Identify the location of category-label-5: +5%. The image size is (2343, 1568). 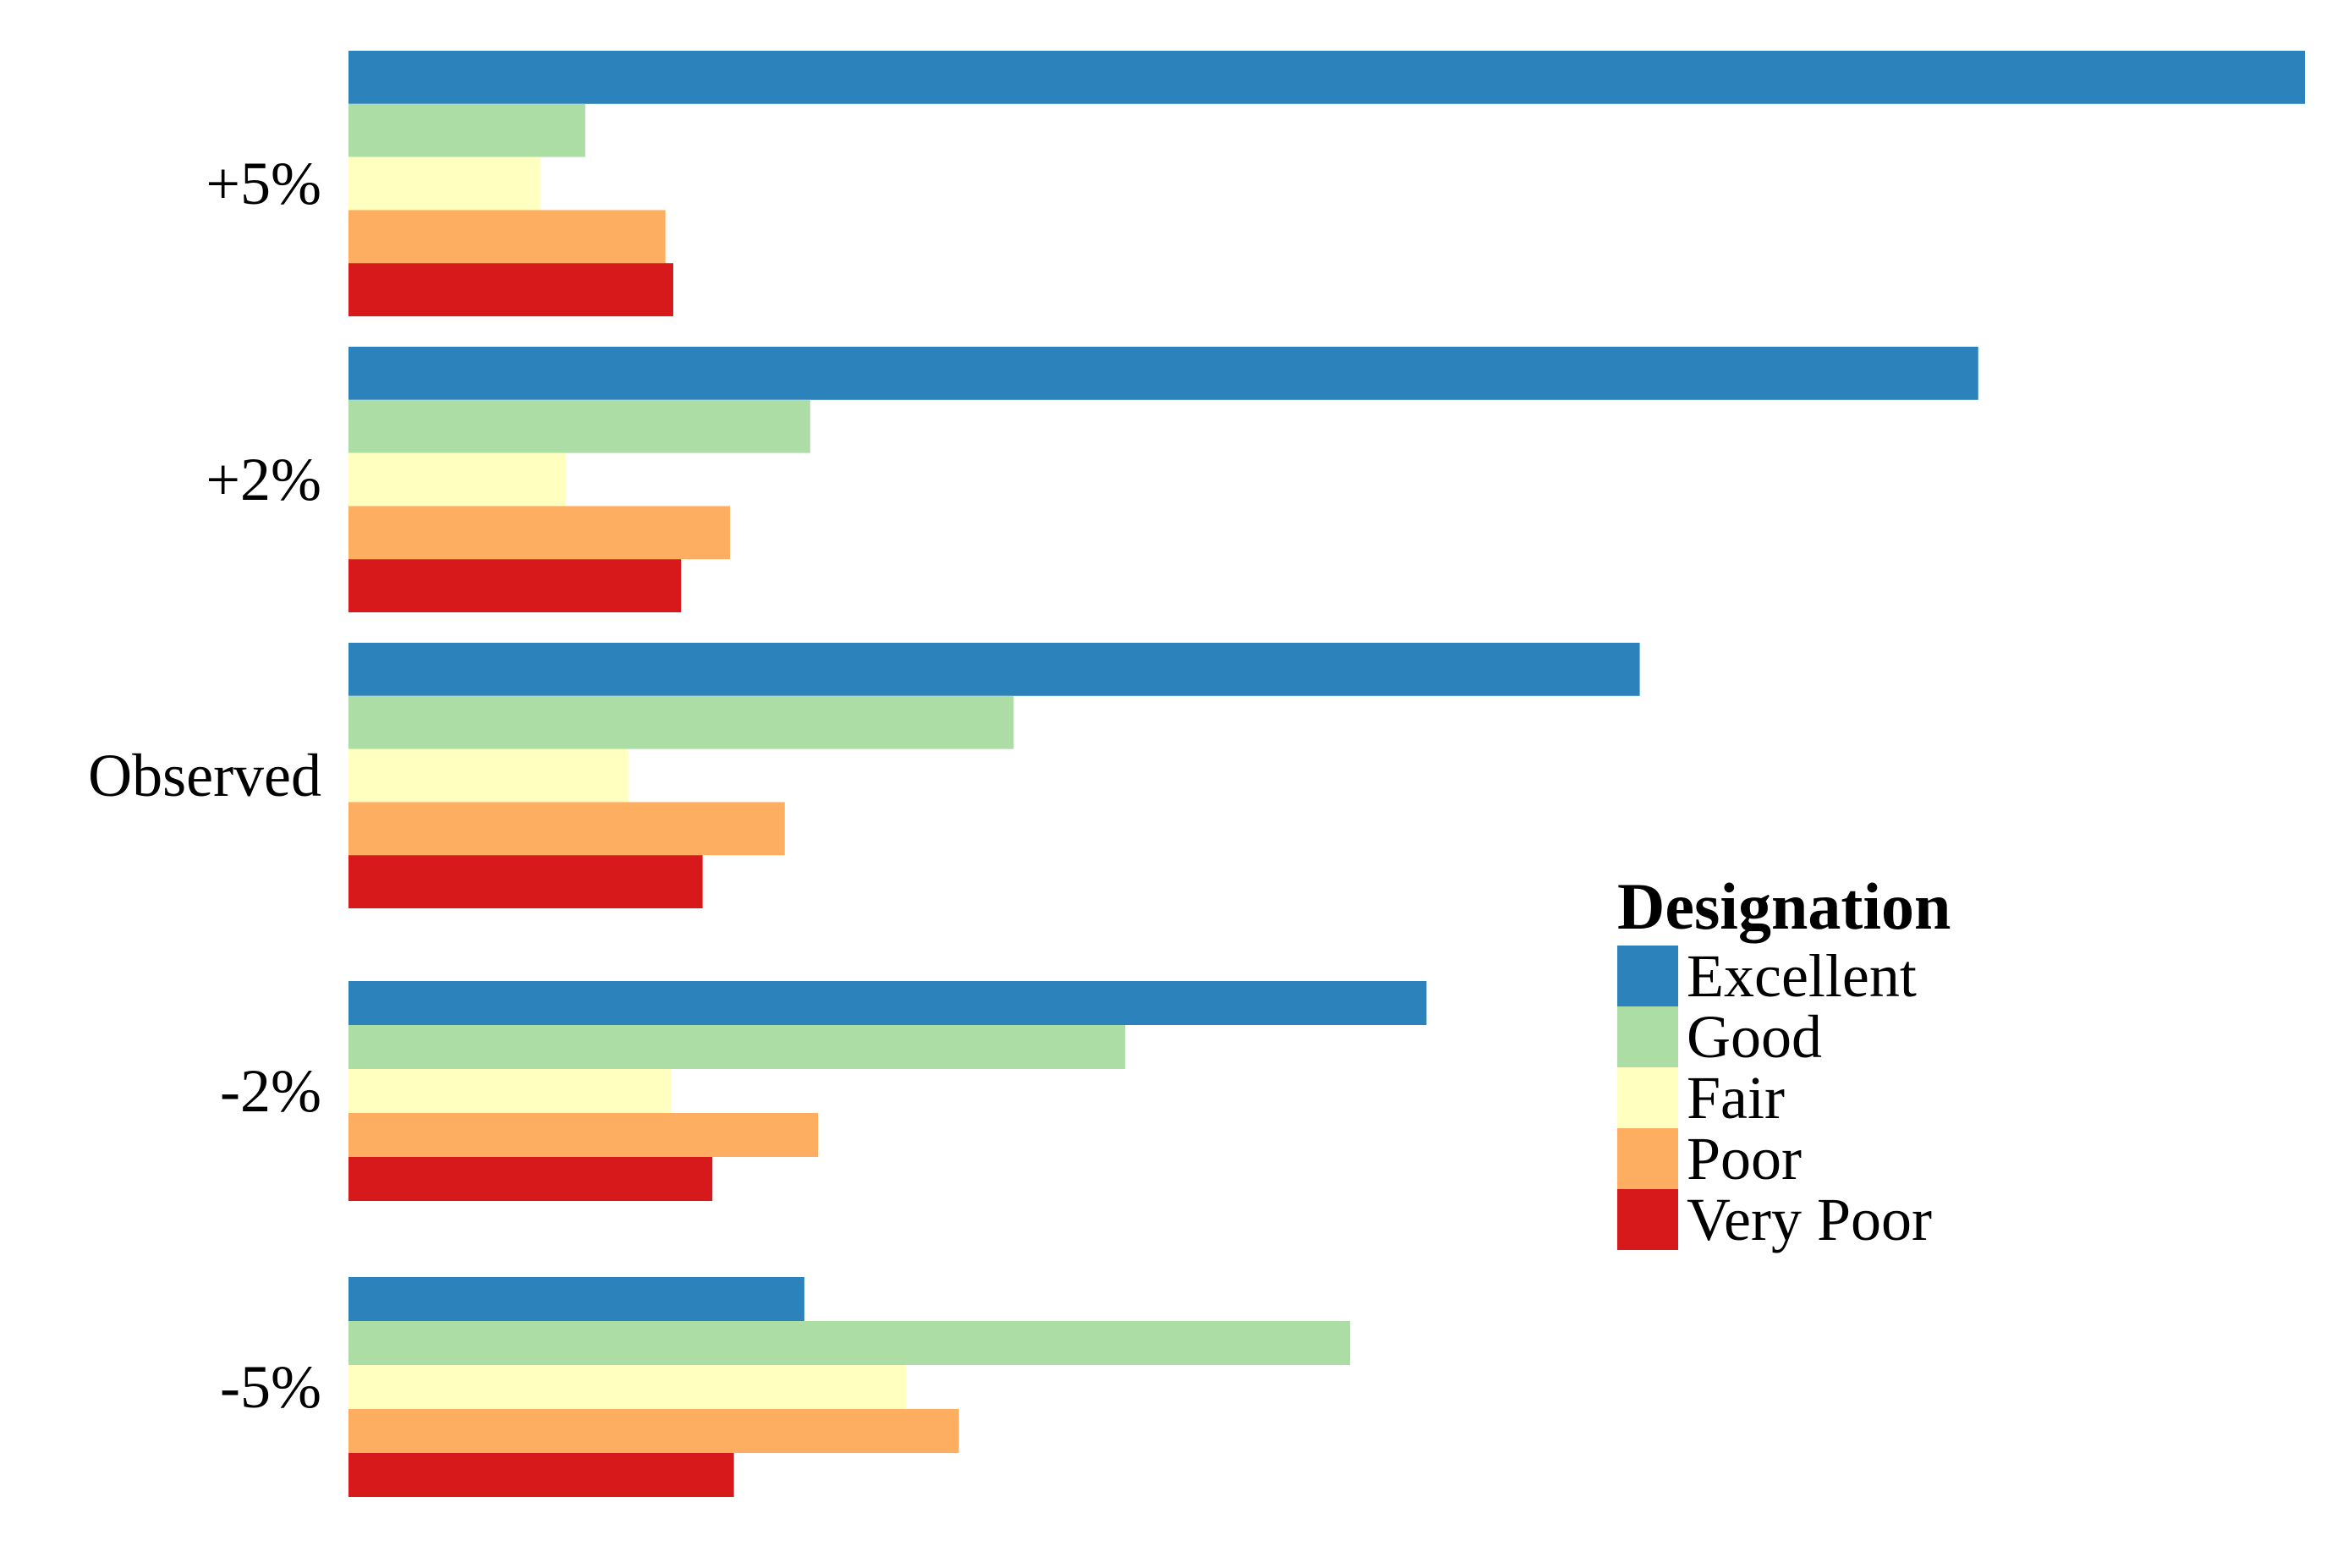
(264, 183).